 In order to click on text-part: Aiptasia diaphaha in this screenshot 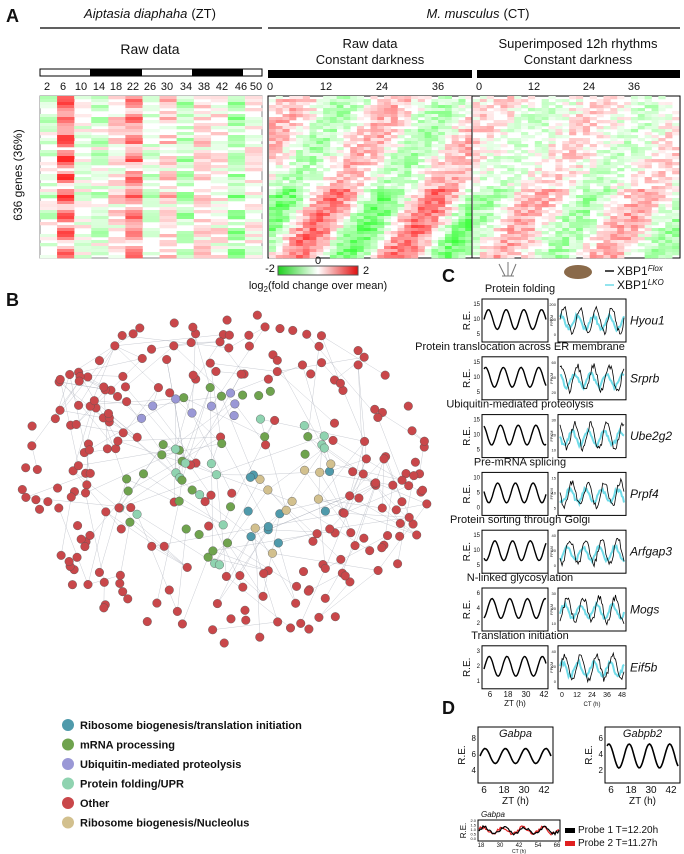, I will do `click(135, 13)`.